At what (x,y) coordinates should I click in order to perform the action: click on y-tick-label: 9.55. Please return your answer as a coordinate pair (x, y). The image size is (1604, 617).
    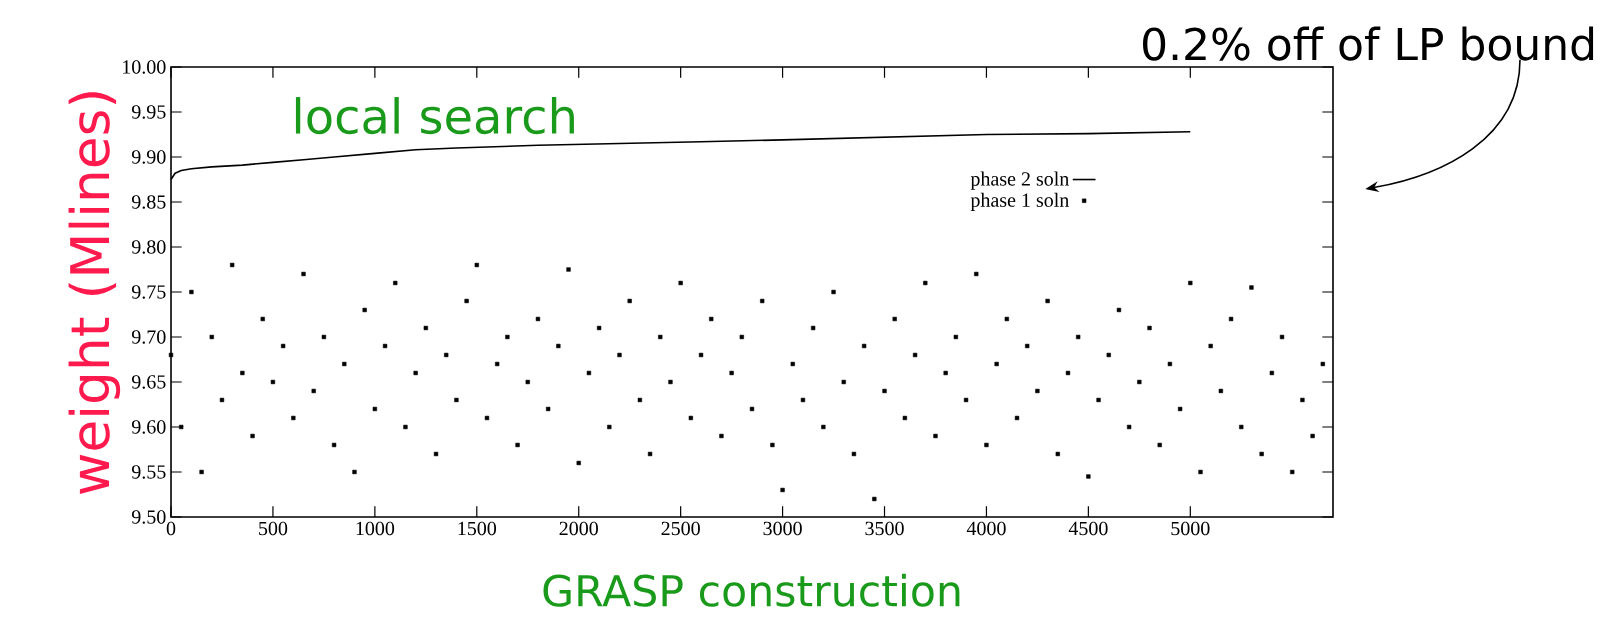
    Looking at the image, I should click on (148, 472).